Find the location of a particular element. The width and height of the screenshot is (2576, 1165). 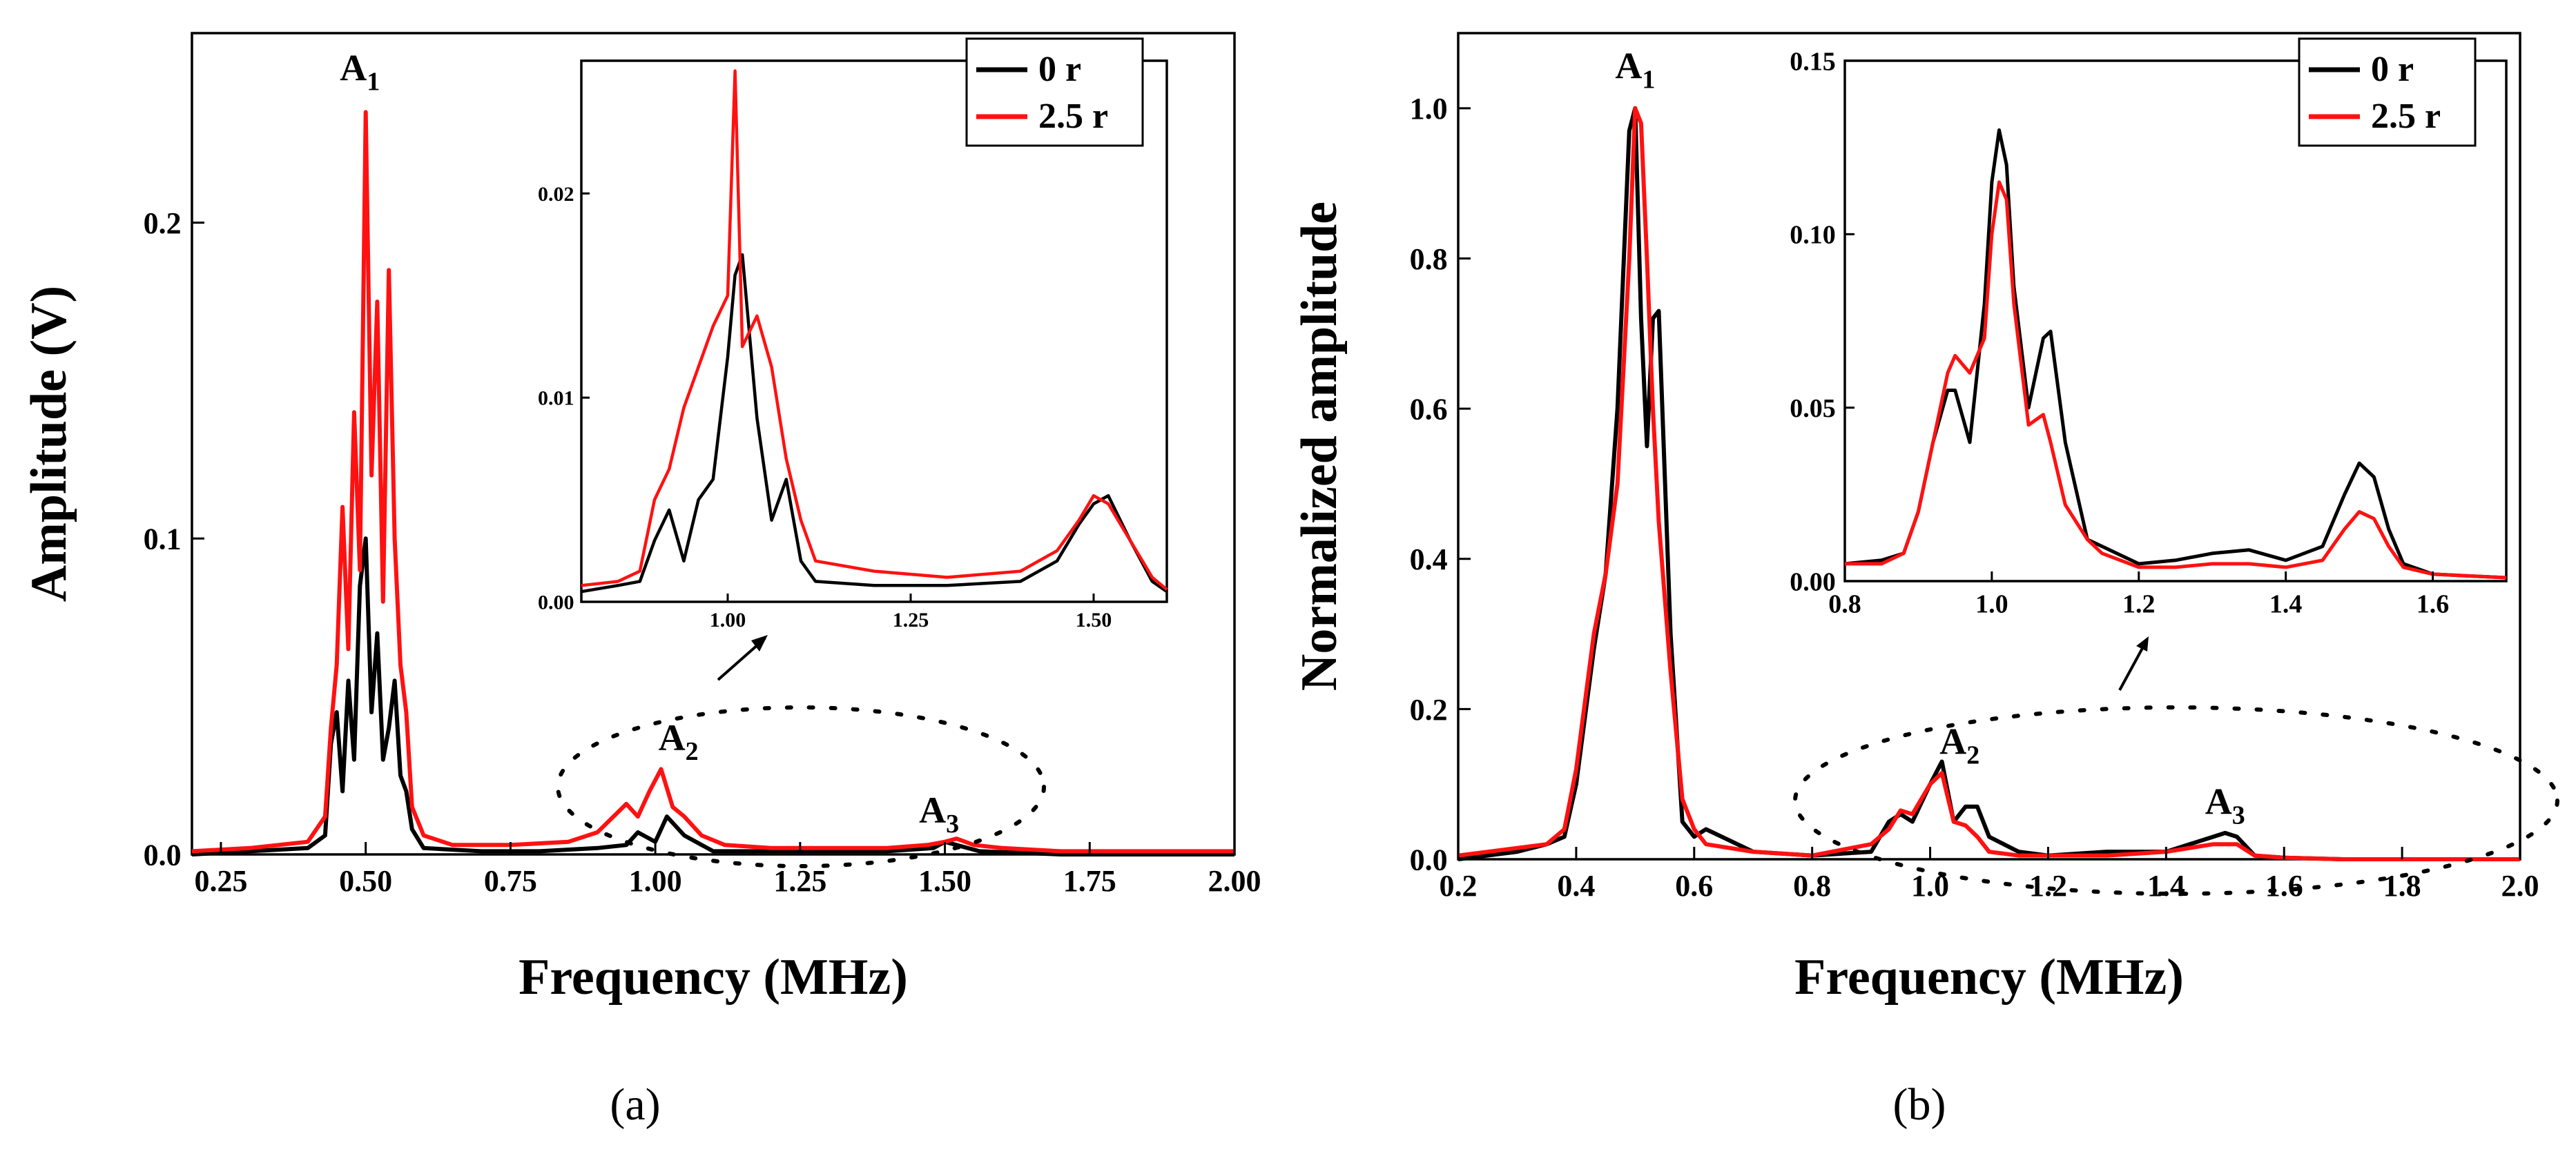

a-inset-group: 1.00 1.25 1.50 0.00 0.01 0.02 is located at coordinates (853, 345).